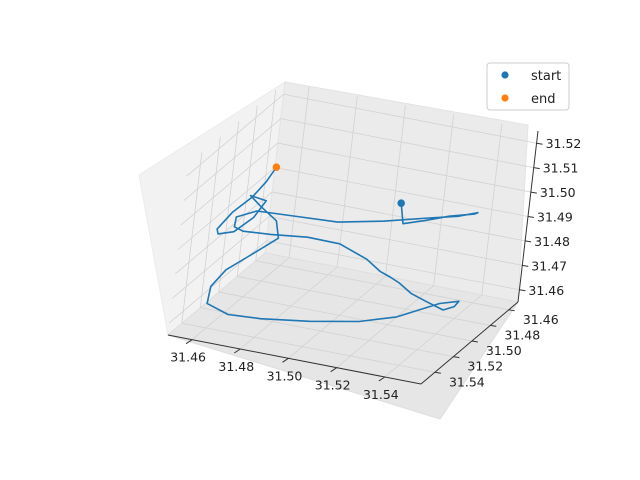 Image resolution: width=640 pixels, height=480 pixels. What do you see at coordinates (505, 98) in the screenshot?
I see `legend-end-swatch` at bounding box center [505, 98].